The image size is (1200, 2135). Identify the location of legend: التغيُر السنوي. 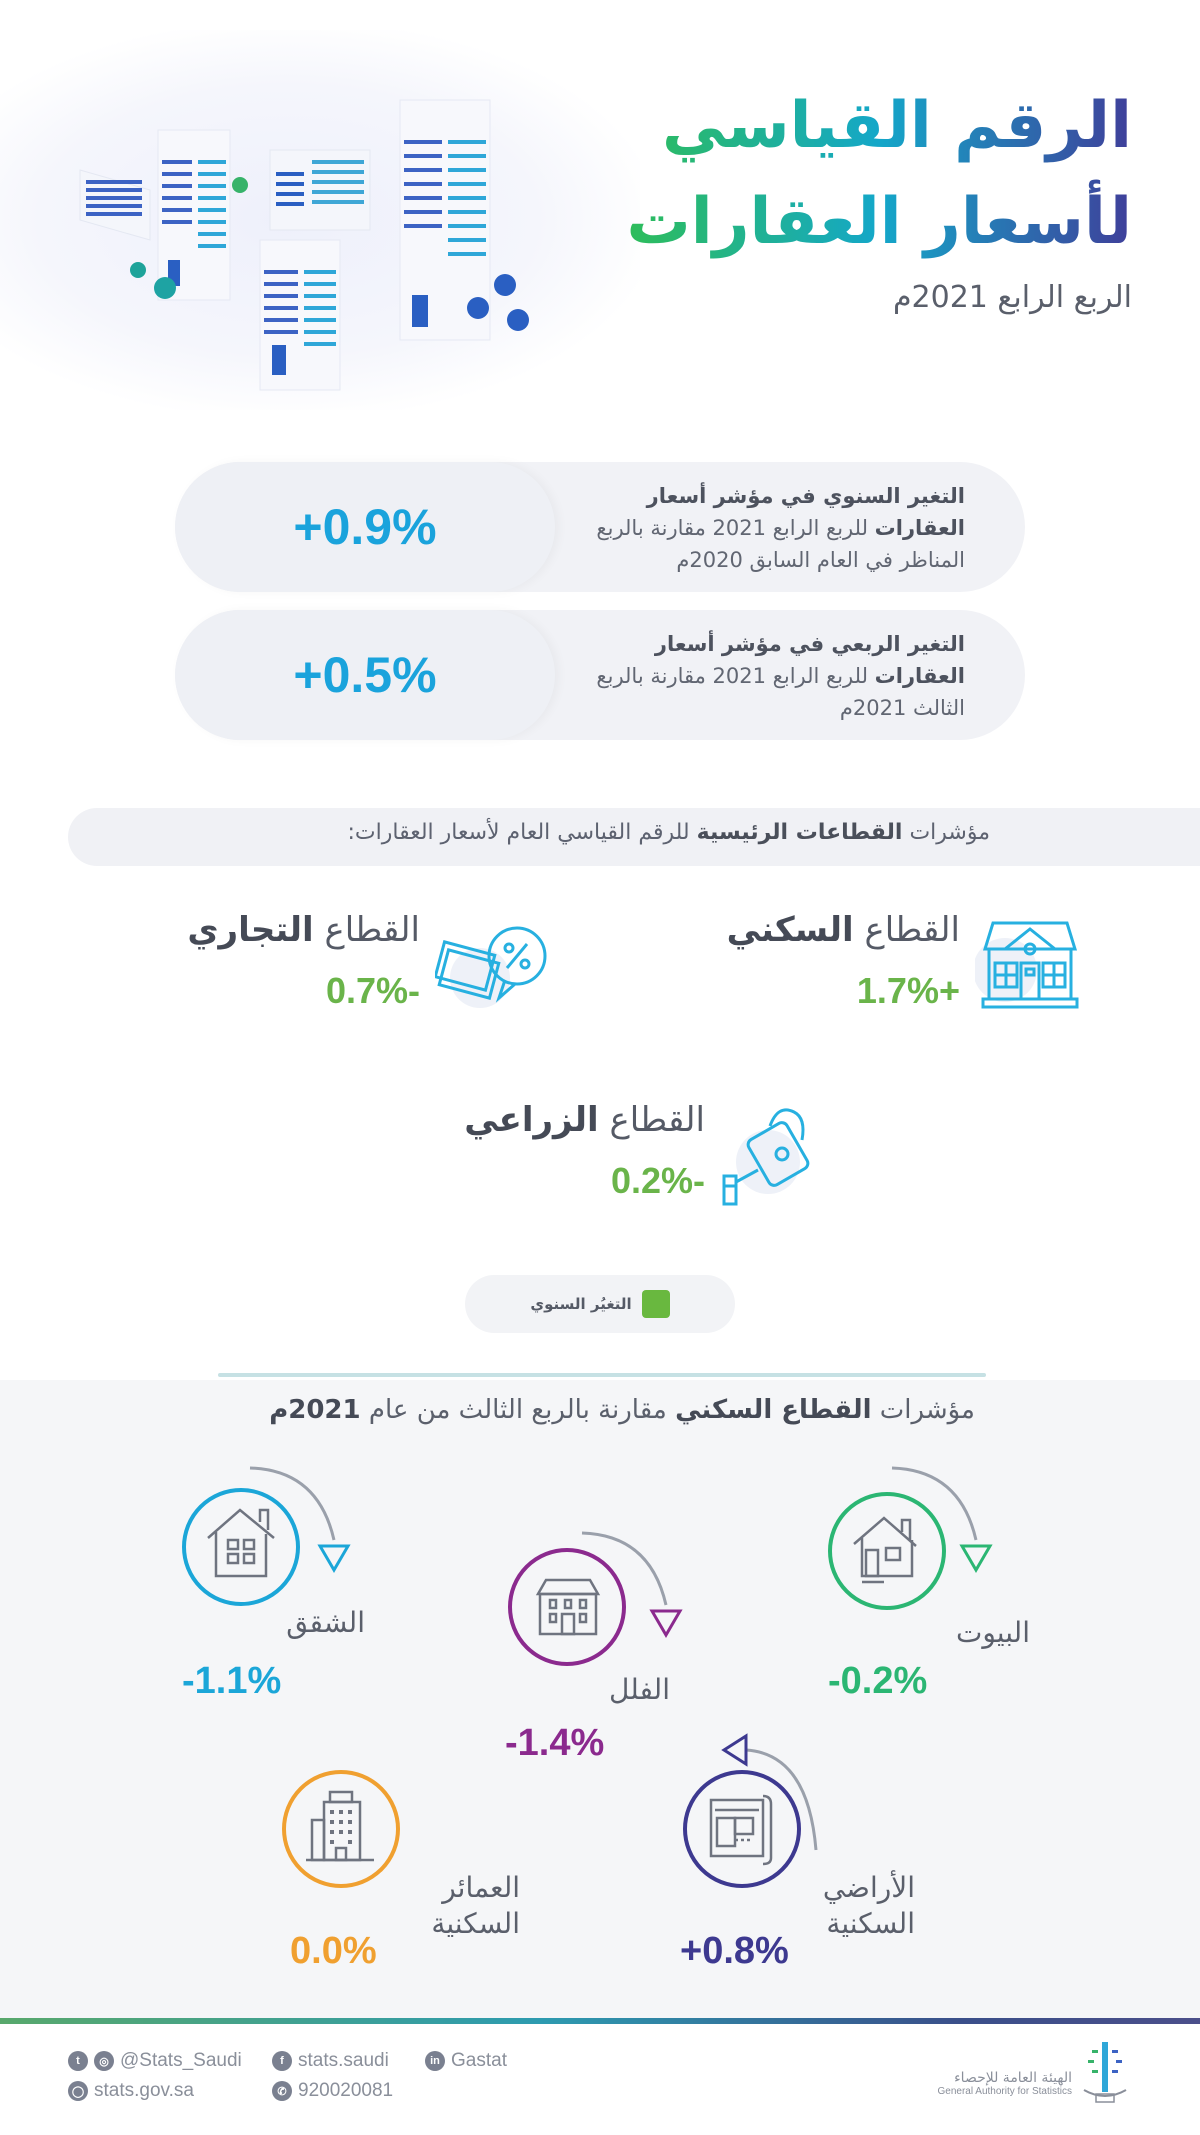
(600, 1304).